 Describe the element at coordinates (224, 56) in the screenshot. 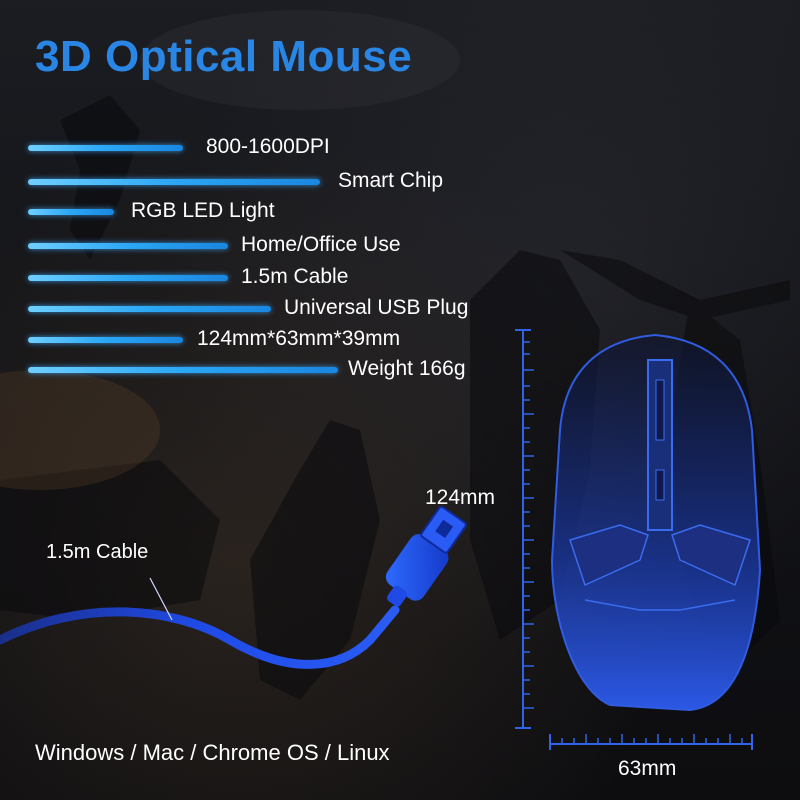

I see `page-title: 3D Optical Mouse` at that location.